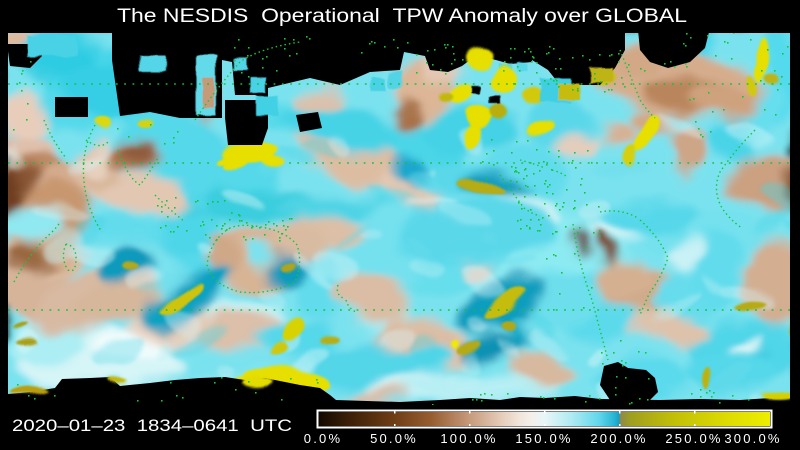  I want to click on svg-text: 250.0%, so click(693, 438).